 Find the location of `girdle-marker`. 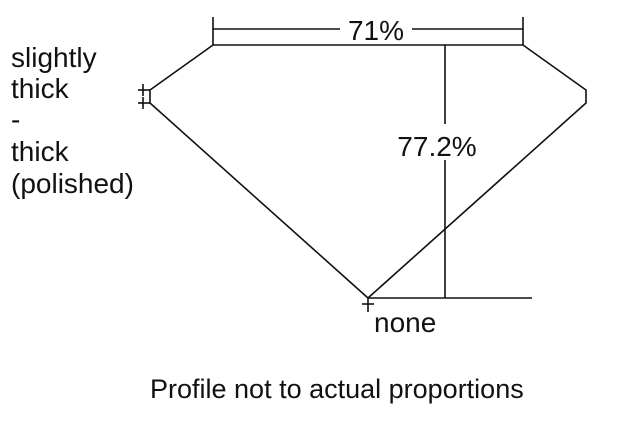

girdle-marker is located at coordinates (144, 96).